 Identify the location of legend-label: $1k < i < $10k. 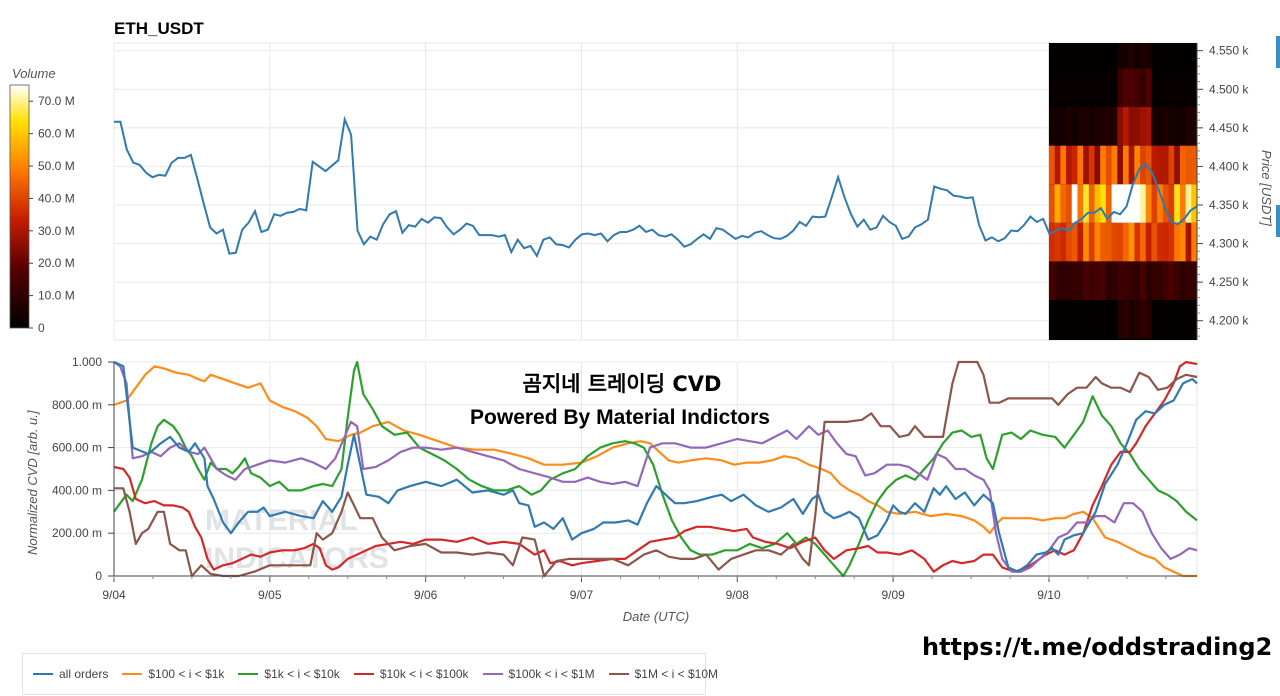
(302, 674).